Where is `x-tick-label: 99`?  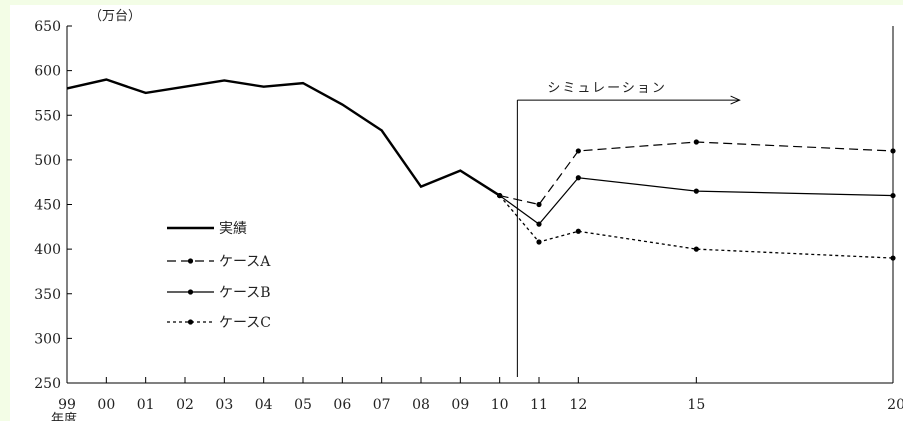
x-tick-label: 99 is located at coordinates (67, 405).